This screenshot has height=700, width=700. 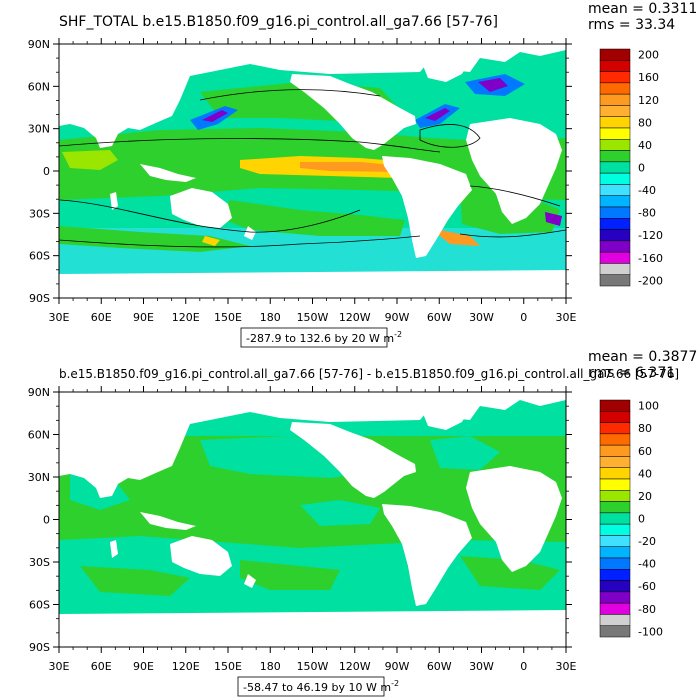 What do you see at coordinates (645, 496) in the screenshot?
I see `colorbar-label: 20` at bounding box center [645, 496].